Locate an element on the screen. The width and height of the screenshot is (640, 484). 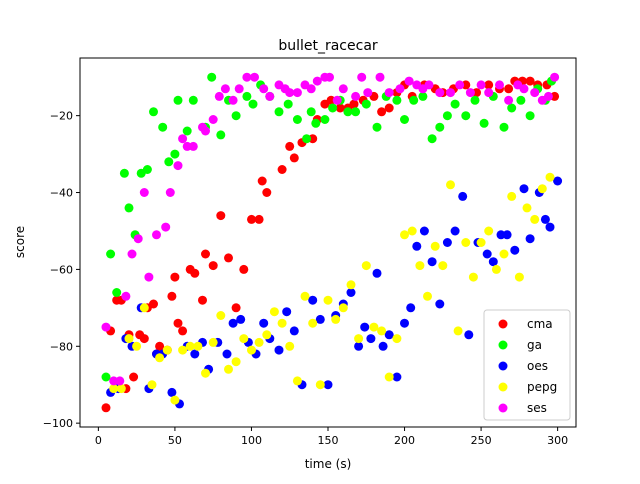
legend-marker-cma is located at coordinates (503, 324).